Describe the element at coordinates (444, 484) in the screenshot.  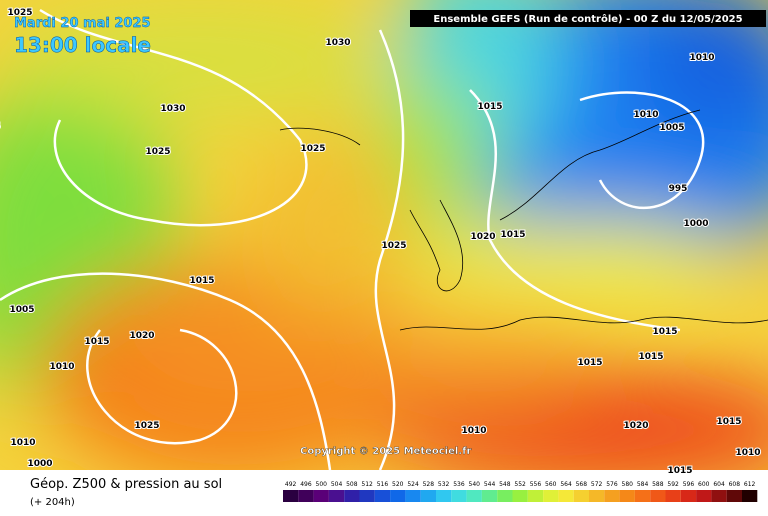
I see `legend-label: 532` at that location.